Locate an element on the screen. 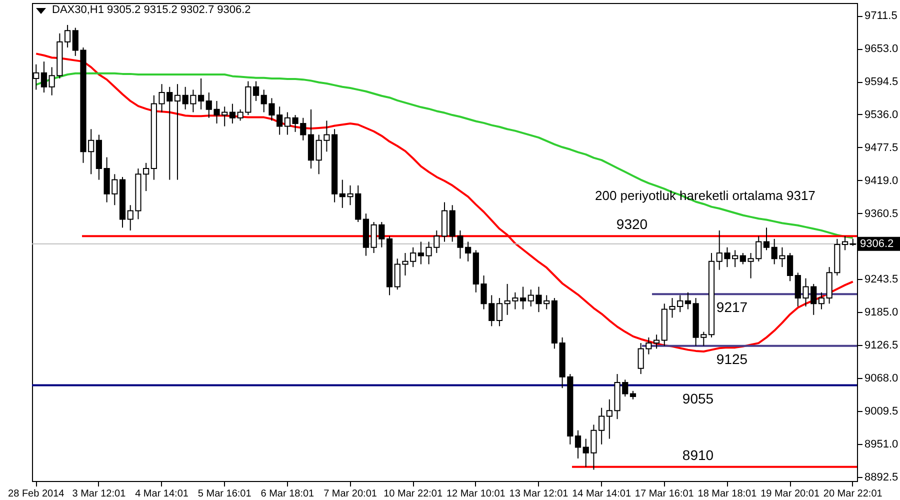  y-tick-label: 9653.0 is located at coordinates (881, 49).